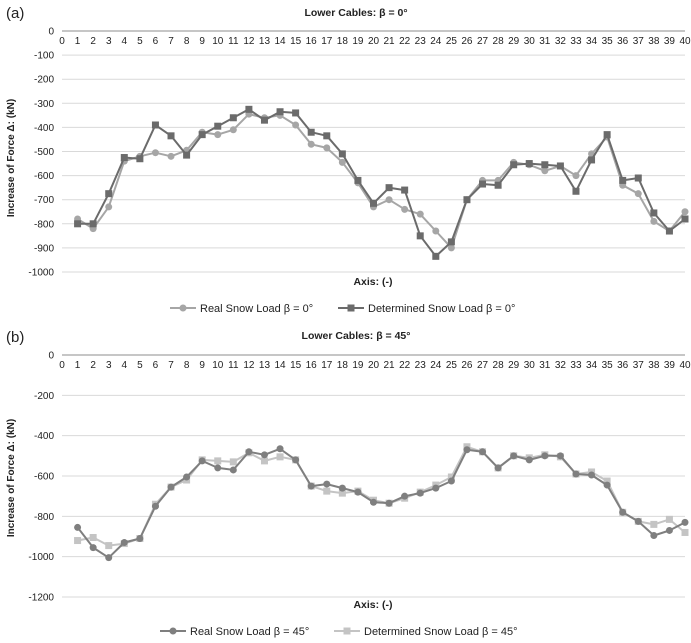 Image resolution: width=691 pixels, height=643 pixels. What do you see at coordinates (78, 365) in the screenshot?
I see `x-tick-label: 1` at bounding box center [78, 365].